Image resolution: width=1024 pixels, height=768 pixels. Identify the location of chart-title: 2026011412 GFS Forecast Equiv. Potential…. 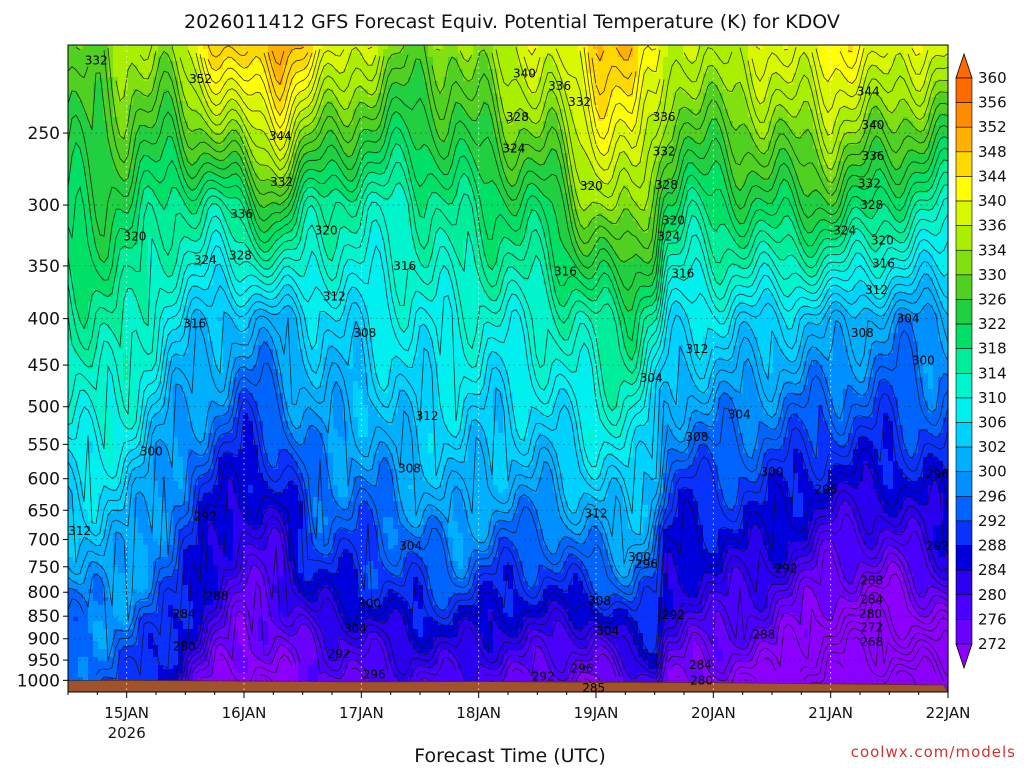
(512, 22).